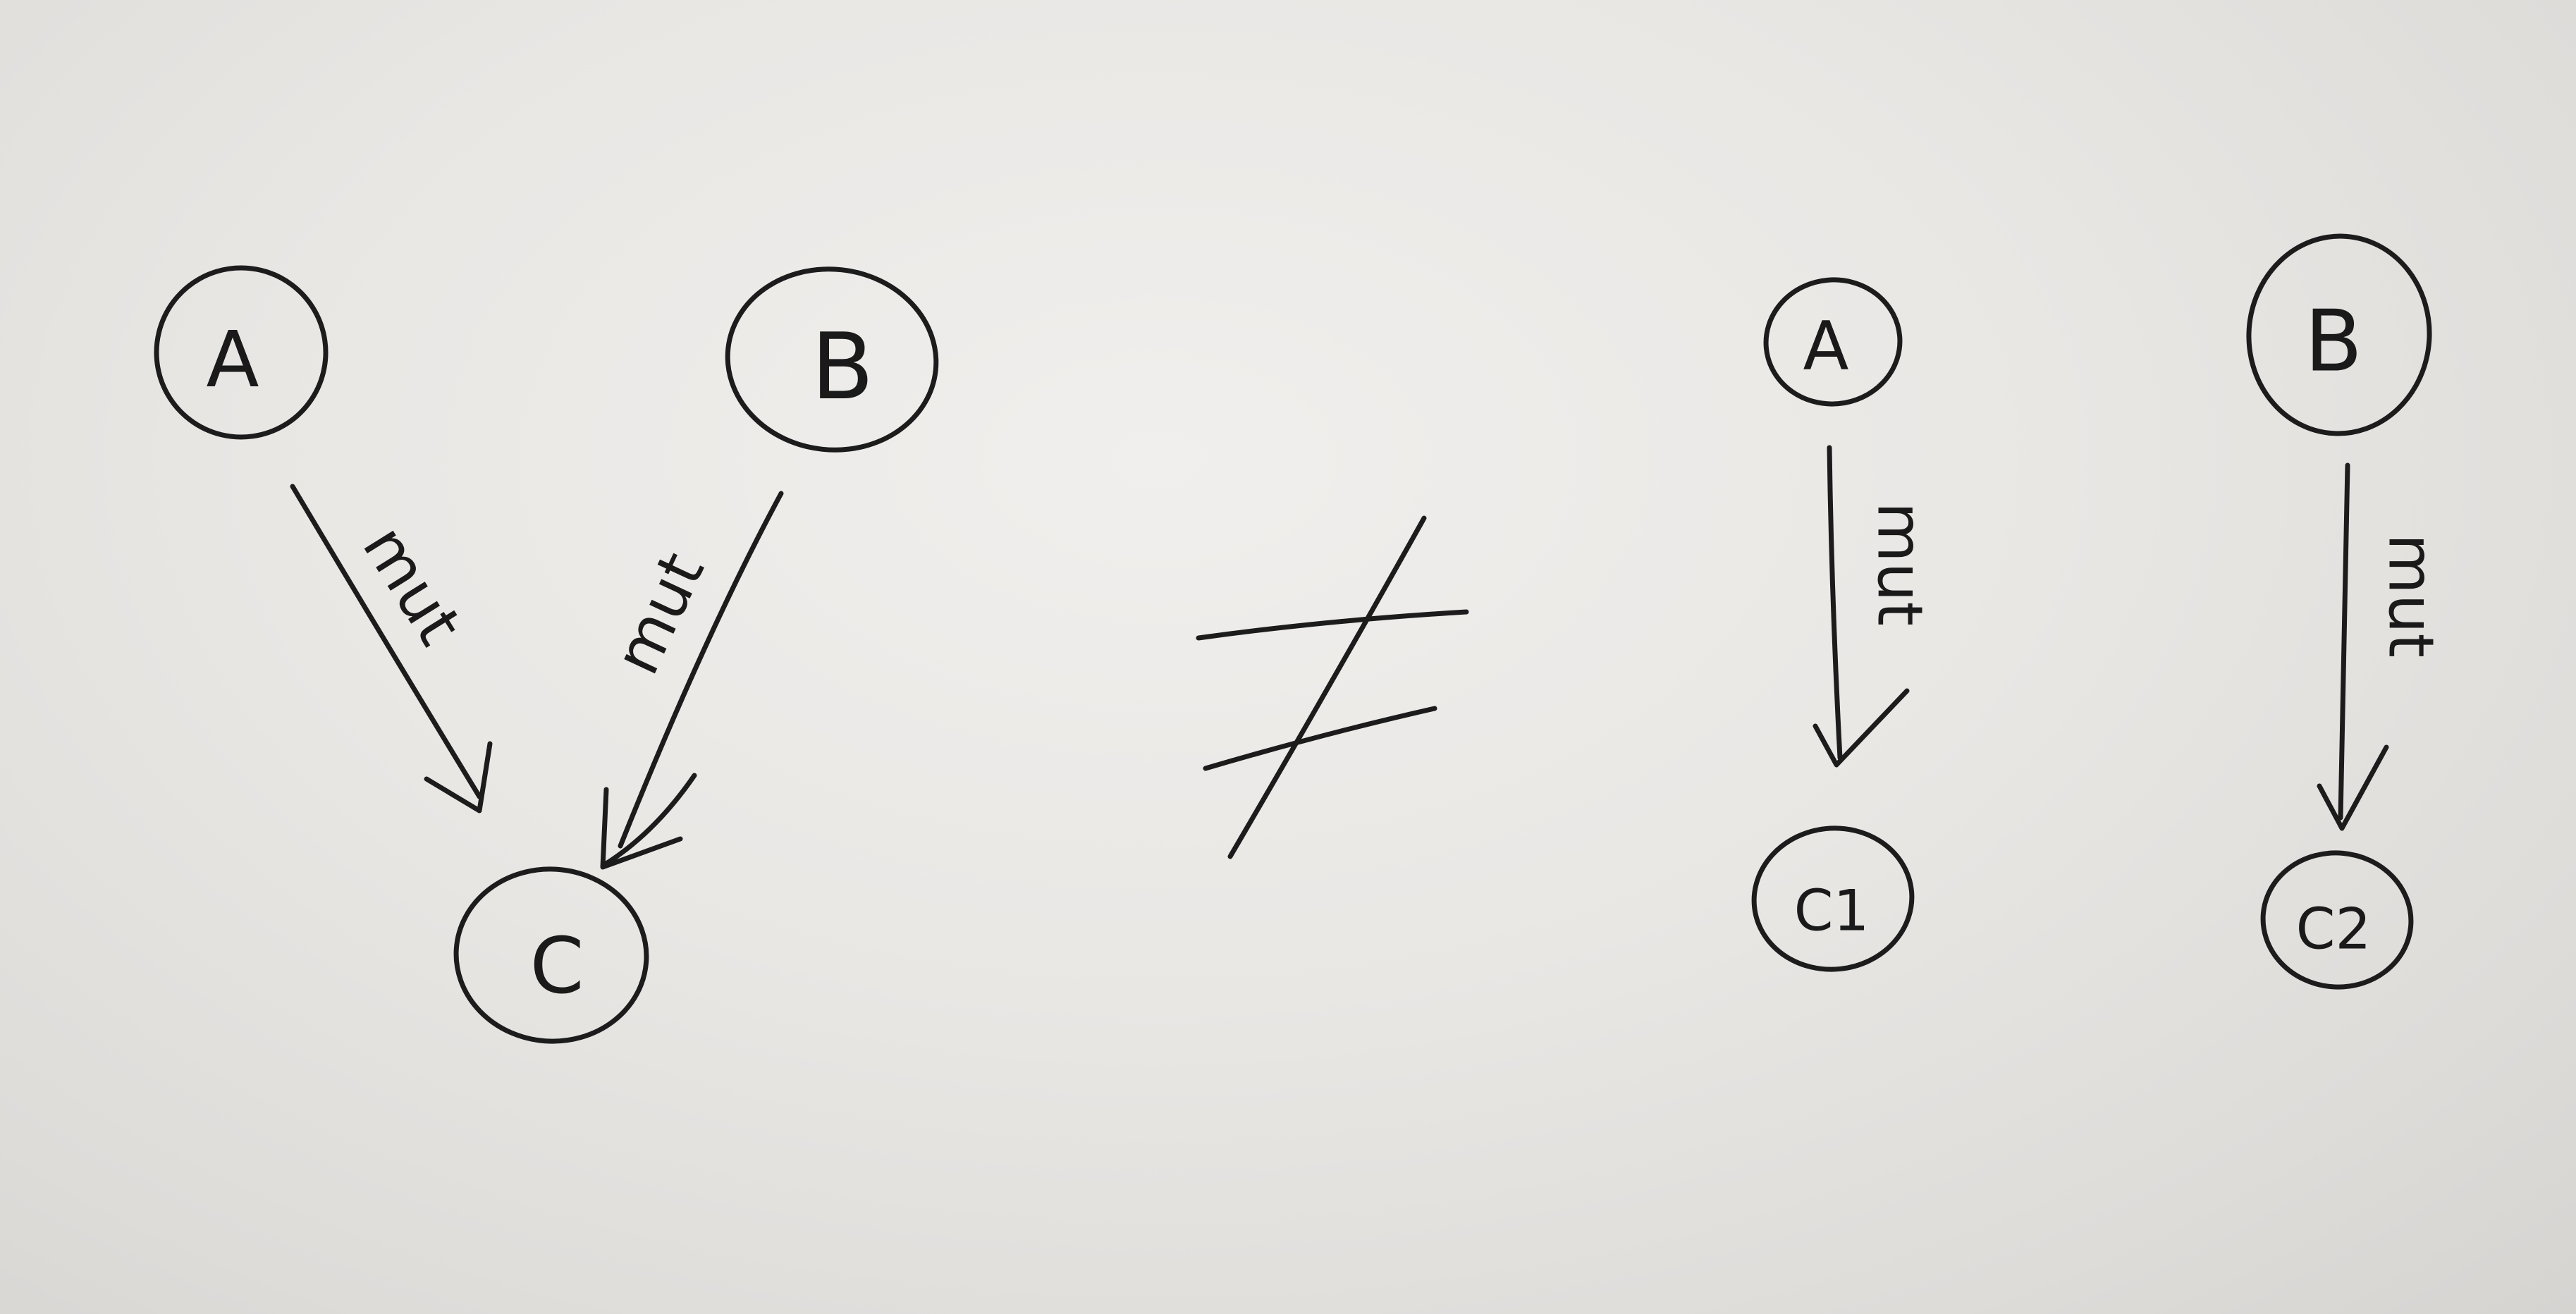 This screenshot has height=1314, width=2576. What do you see at coordinates (641, 828) in the screenshot?
I see `left-edge-b-c-arrowhead` at bounding box center [641, 828].